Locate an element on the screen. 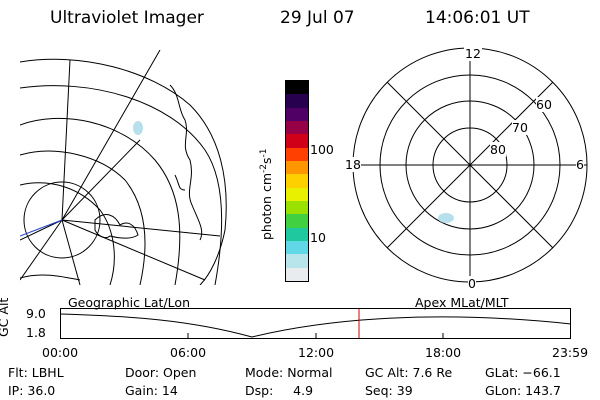  colorbar-tick-10: 10 is located at coordinates (318, 237).